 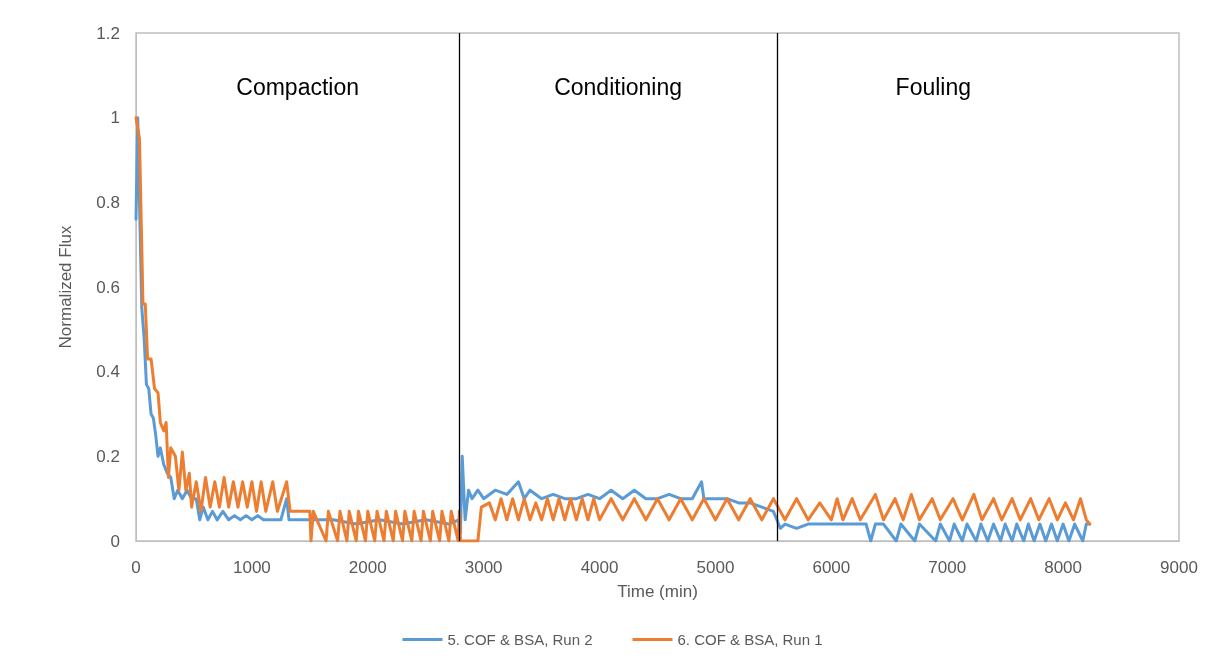 What do you see at coordinates (1179, 567) in the screenshot?
I see `x-tick-label: 9000` at bounding box center [1179, 567].